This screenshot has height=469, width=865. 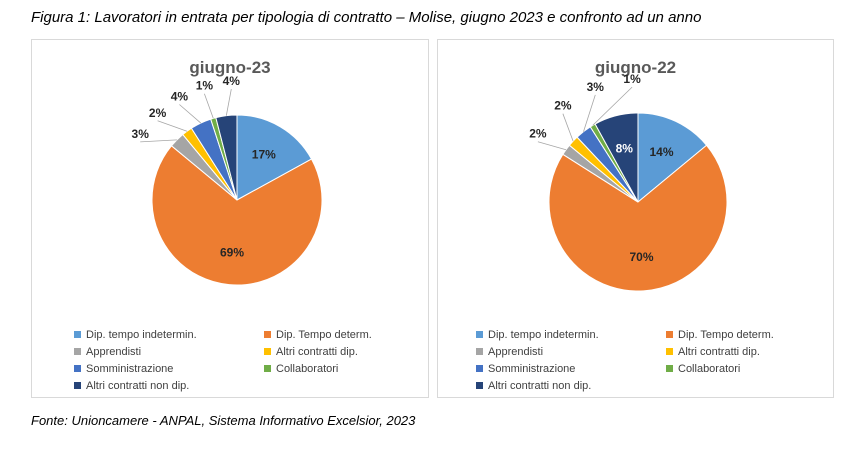 What do you see at coordinates (641, 257) in the screenshot?
I see `data-label-dip-tempo-determ: 70%` at bounding box center [641, 257].